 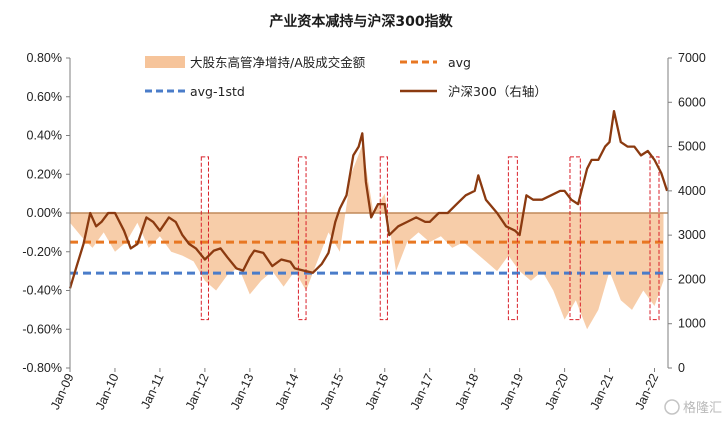 What do you see at coordinates (346, 77) in the screenshot?
I see `legend: 大股东高管净增持/A股成交金额 avg avg-1std 沪深300（右轴）` at bounding box center [346, 77].